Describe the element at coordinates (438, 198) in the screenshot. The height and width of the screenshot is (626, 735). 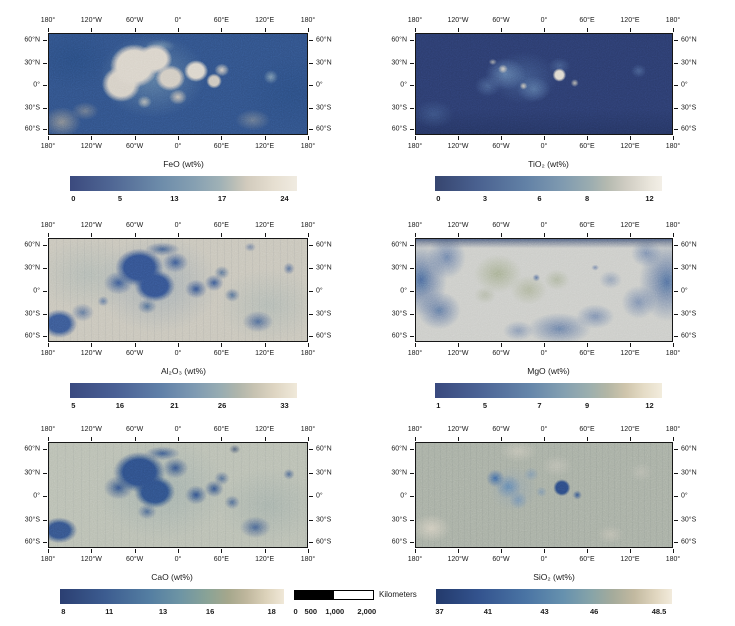
I see `colorbar-tick-label: 0` at that location.